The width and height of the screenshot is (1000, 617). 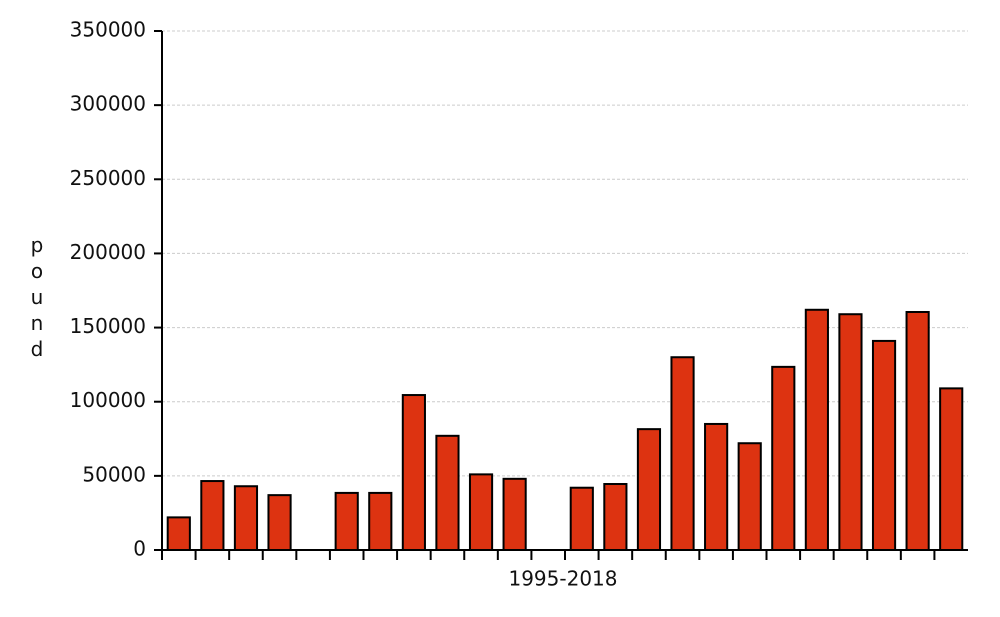 What do you see at coordinates (37, 298) in the screenshot?
I see `y-axis-label: pound` at bounding box center [37, 298].